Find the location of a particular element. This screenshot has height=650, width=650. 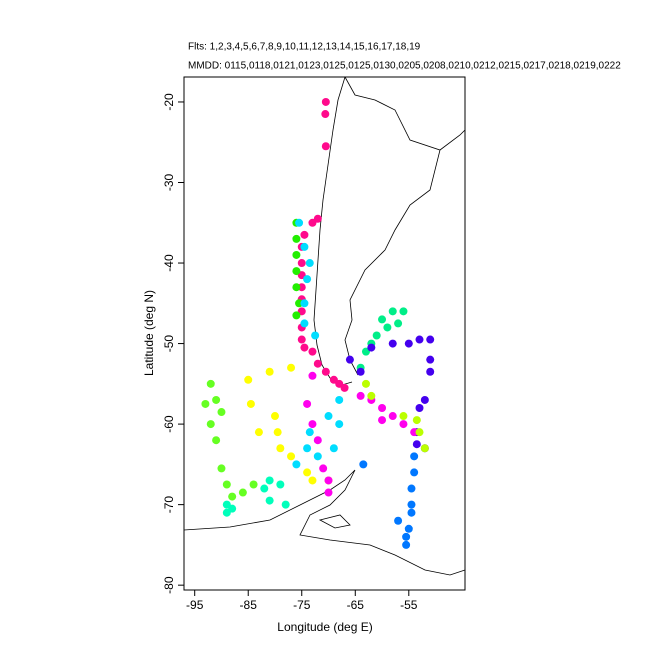

y-axis-label: Latitude (deg N) is located at coordinates (149, 333).